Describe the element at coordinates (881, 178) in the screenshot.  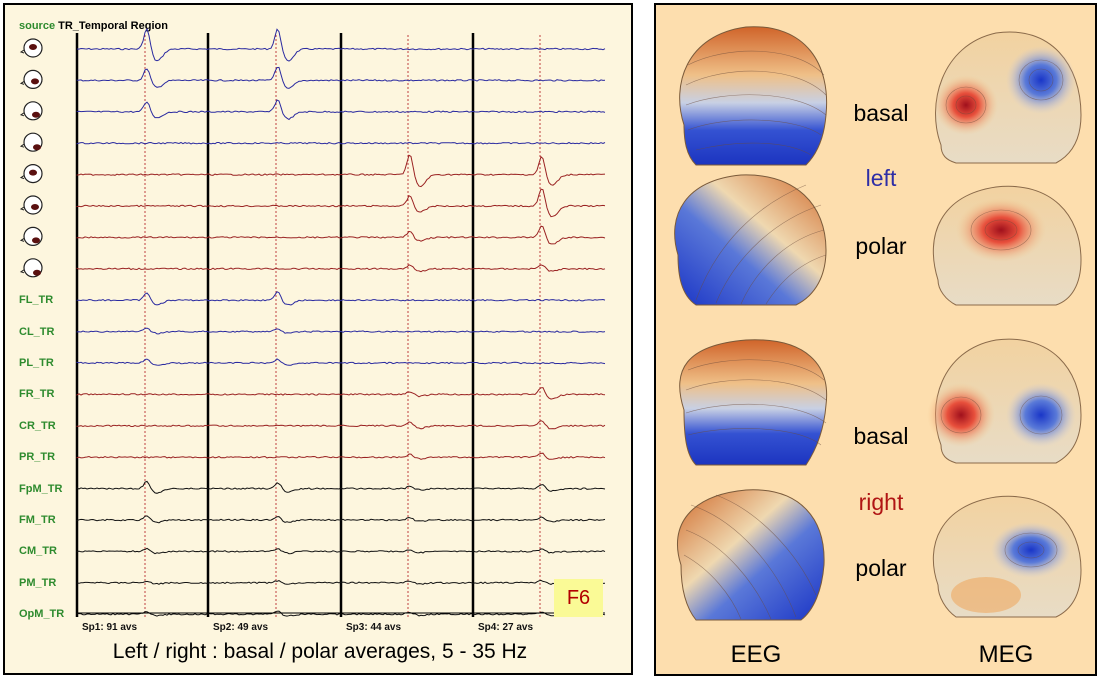
I see `group-label-left: left` at that location.